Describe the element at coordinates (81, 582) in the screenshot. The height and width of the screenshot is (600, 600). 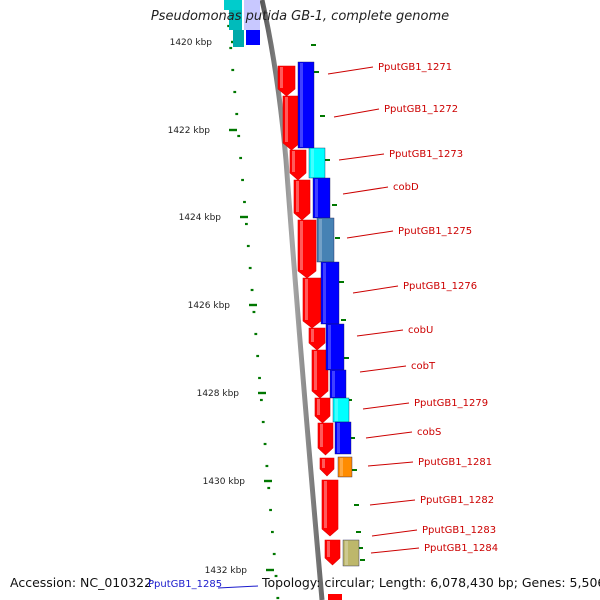
I see `accession-text: Accession: NC_010322` at that location.